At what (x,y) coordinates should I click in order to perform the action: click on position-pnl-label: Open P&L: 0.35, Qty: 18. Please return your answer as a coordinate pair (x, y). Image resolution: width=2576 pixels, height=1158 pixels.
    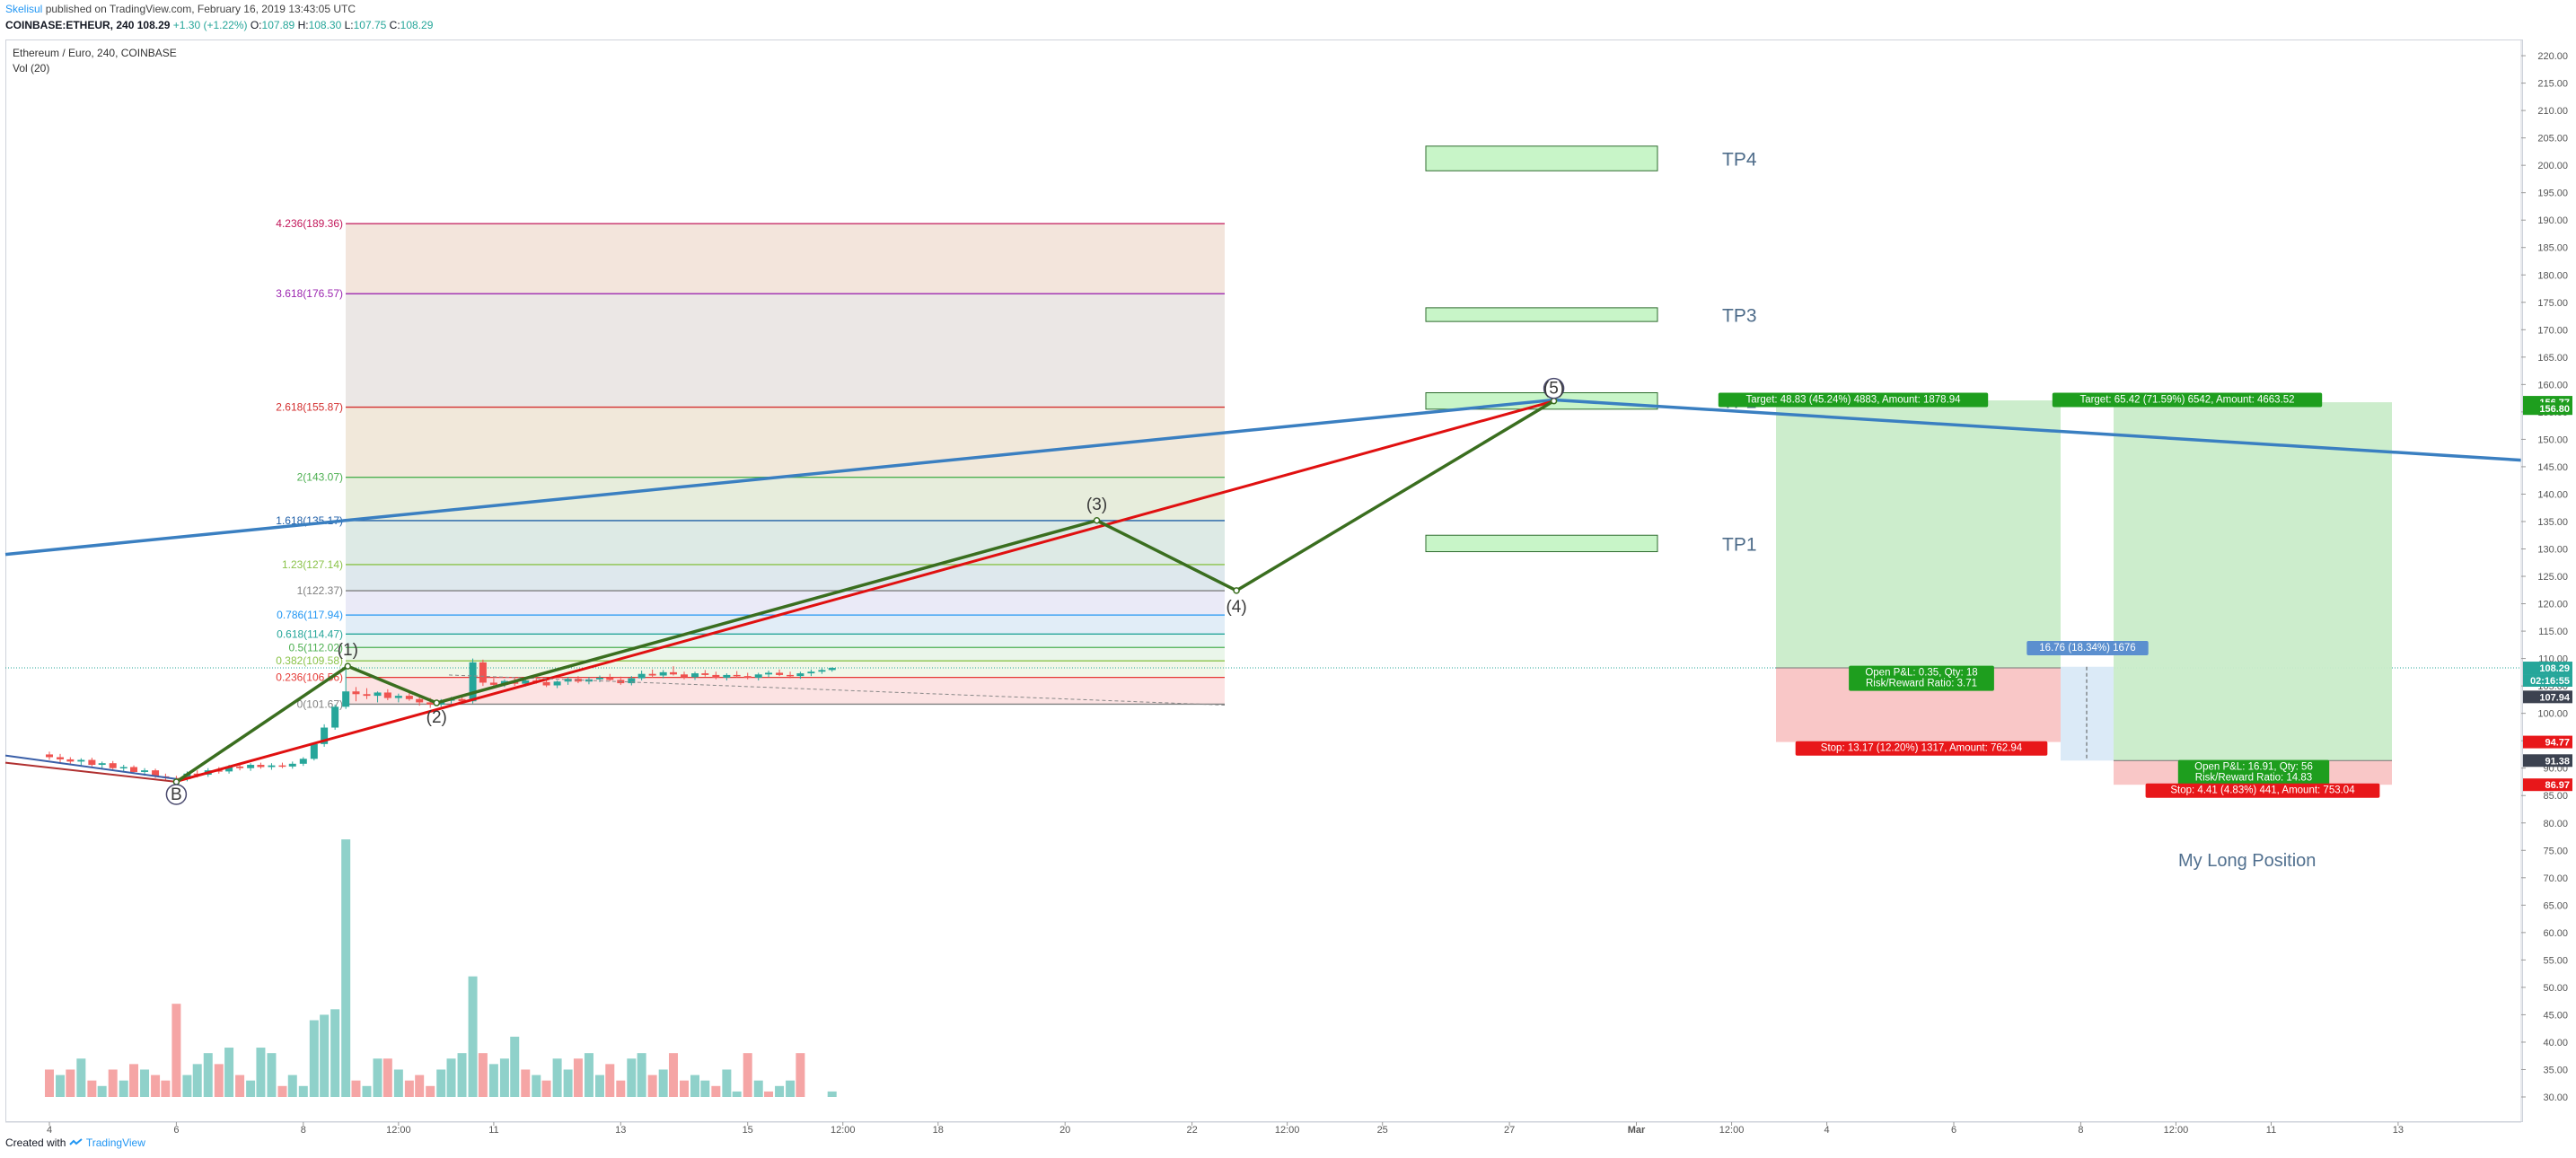
    Looking at the image, I should click on (1921, 673).